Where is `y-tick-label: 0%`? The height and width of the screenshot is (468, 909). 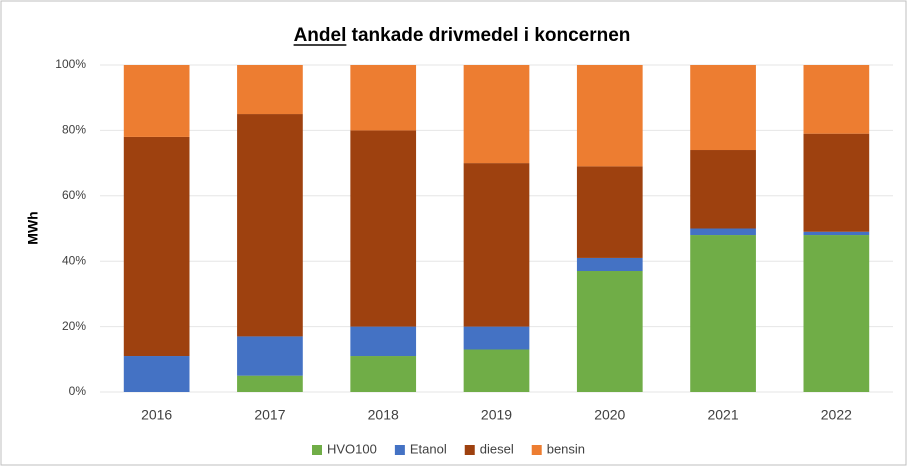
y-tick-label: 0% is located at coordinates (78, 391).